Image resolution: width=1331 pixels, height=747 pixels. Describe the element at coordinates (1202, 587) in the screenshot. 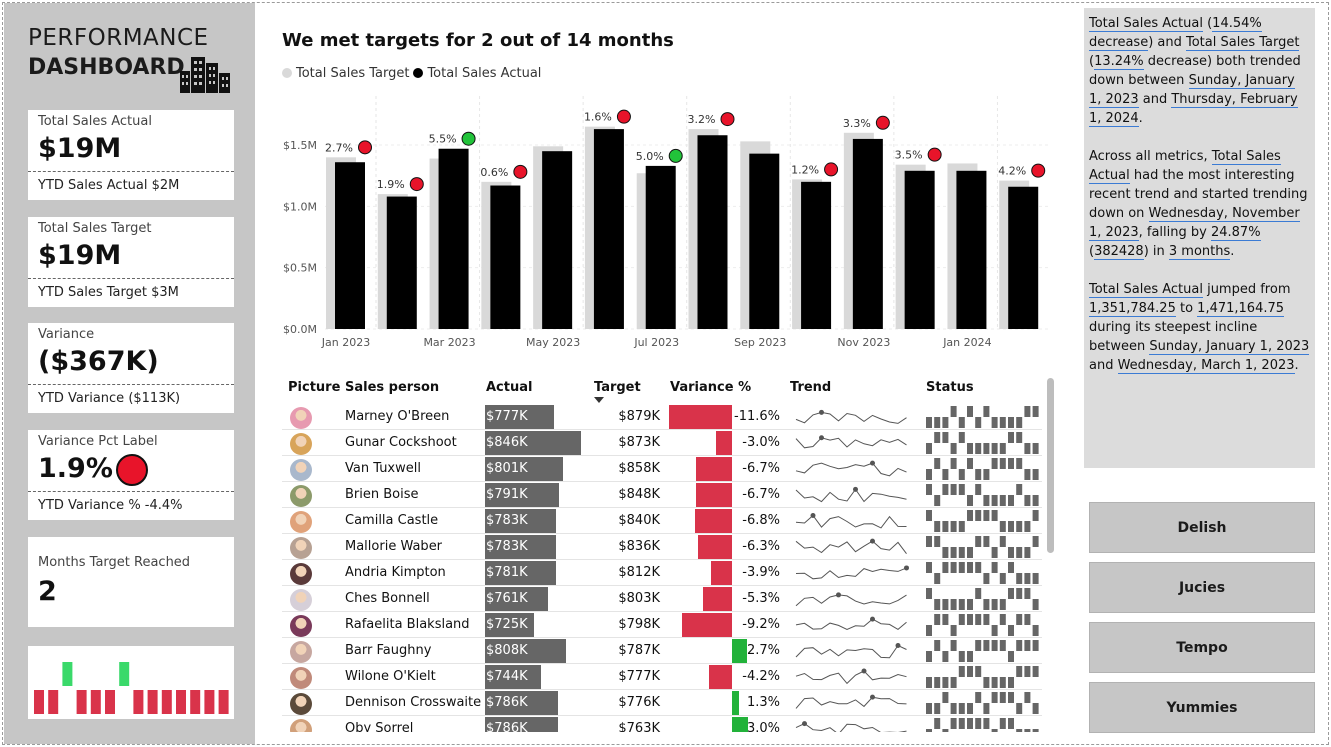

I see `slicer-button-jucies: Jucies` at that location.